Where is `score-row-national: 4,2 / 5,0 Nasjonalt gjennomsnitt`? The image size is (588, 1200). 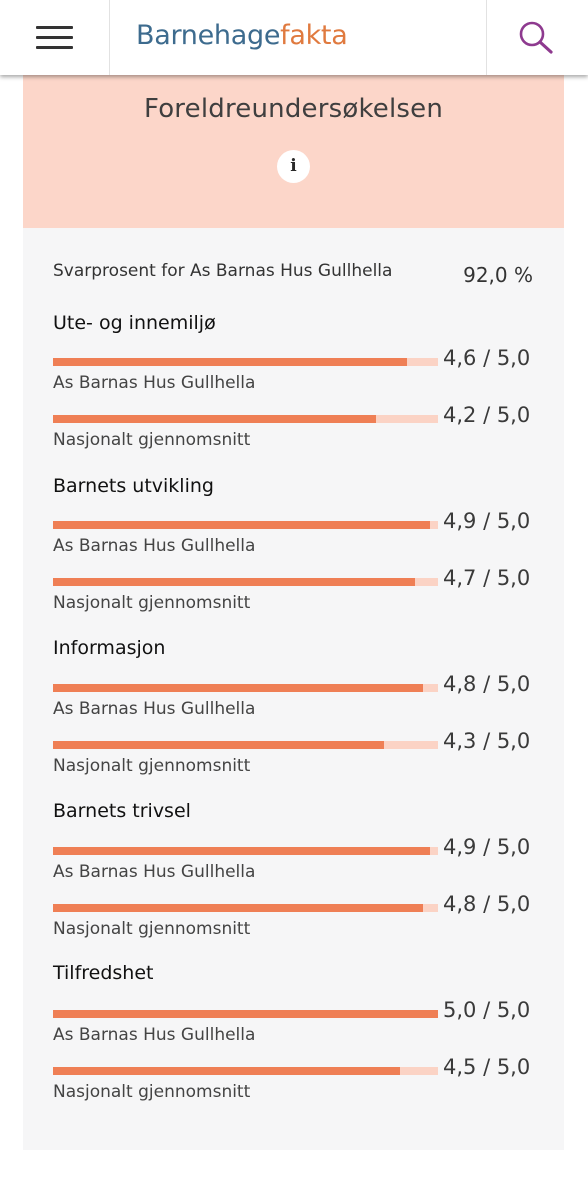 score-row-national: 4,2 / 5,0 Nasjonalt gjennomsnitt is located at coordinates (298, 434).